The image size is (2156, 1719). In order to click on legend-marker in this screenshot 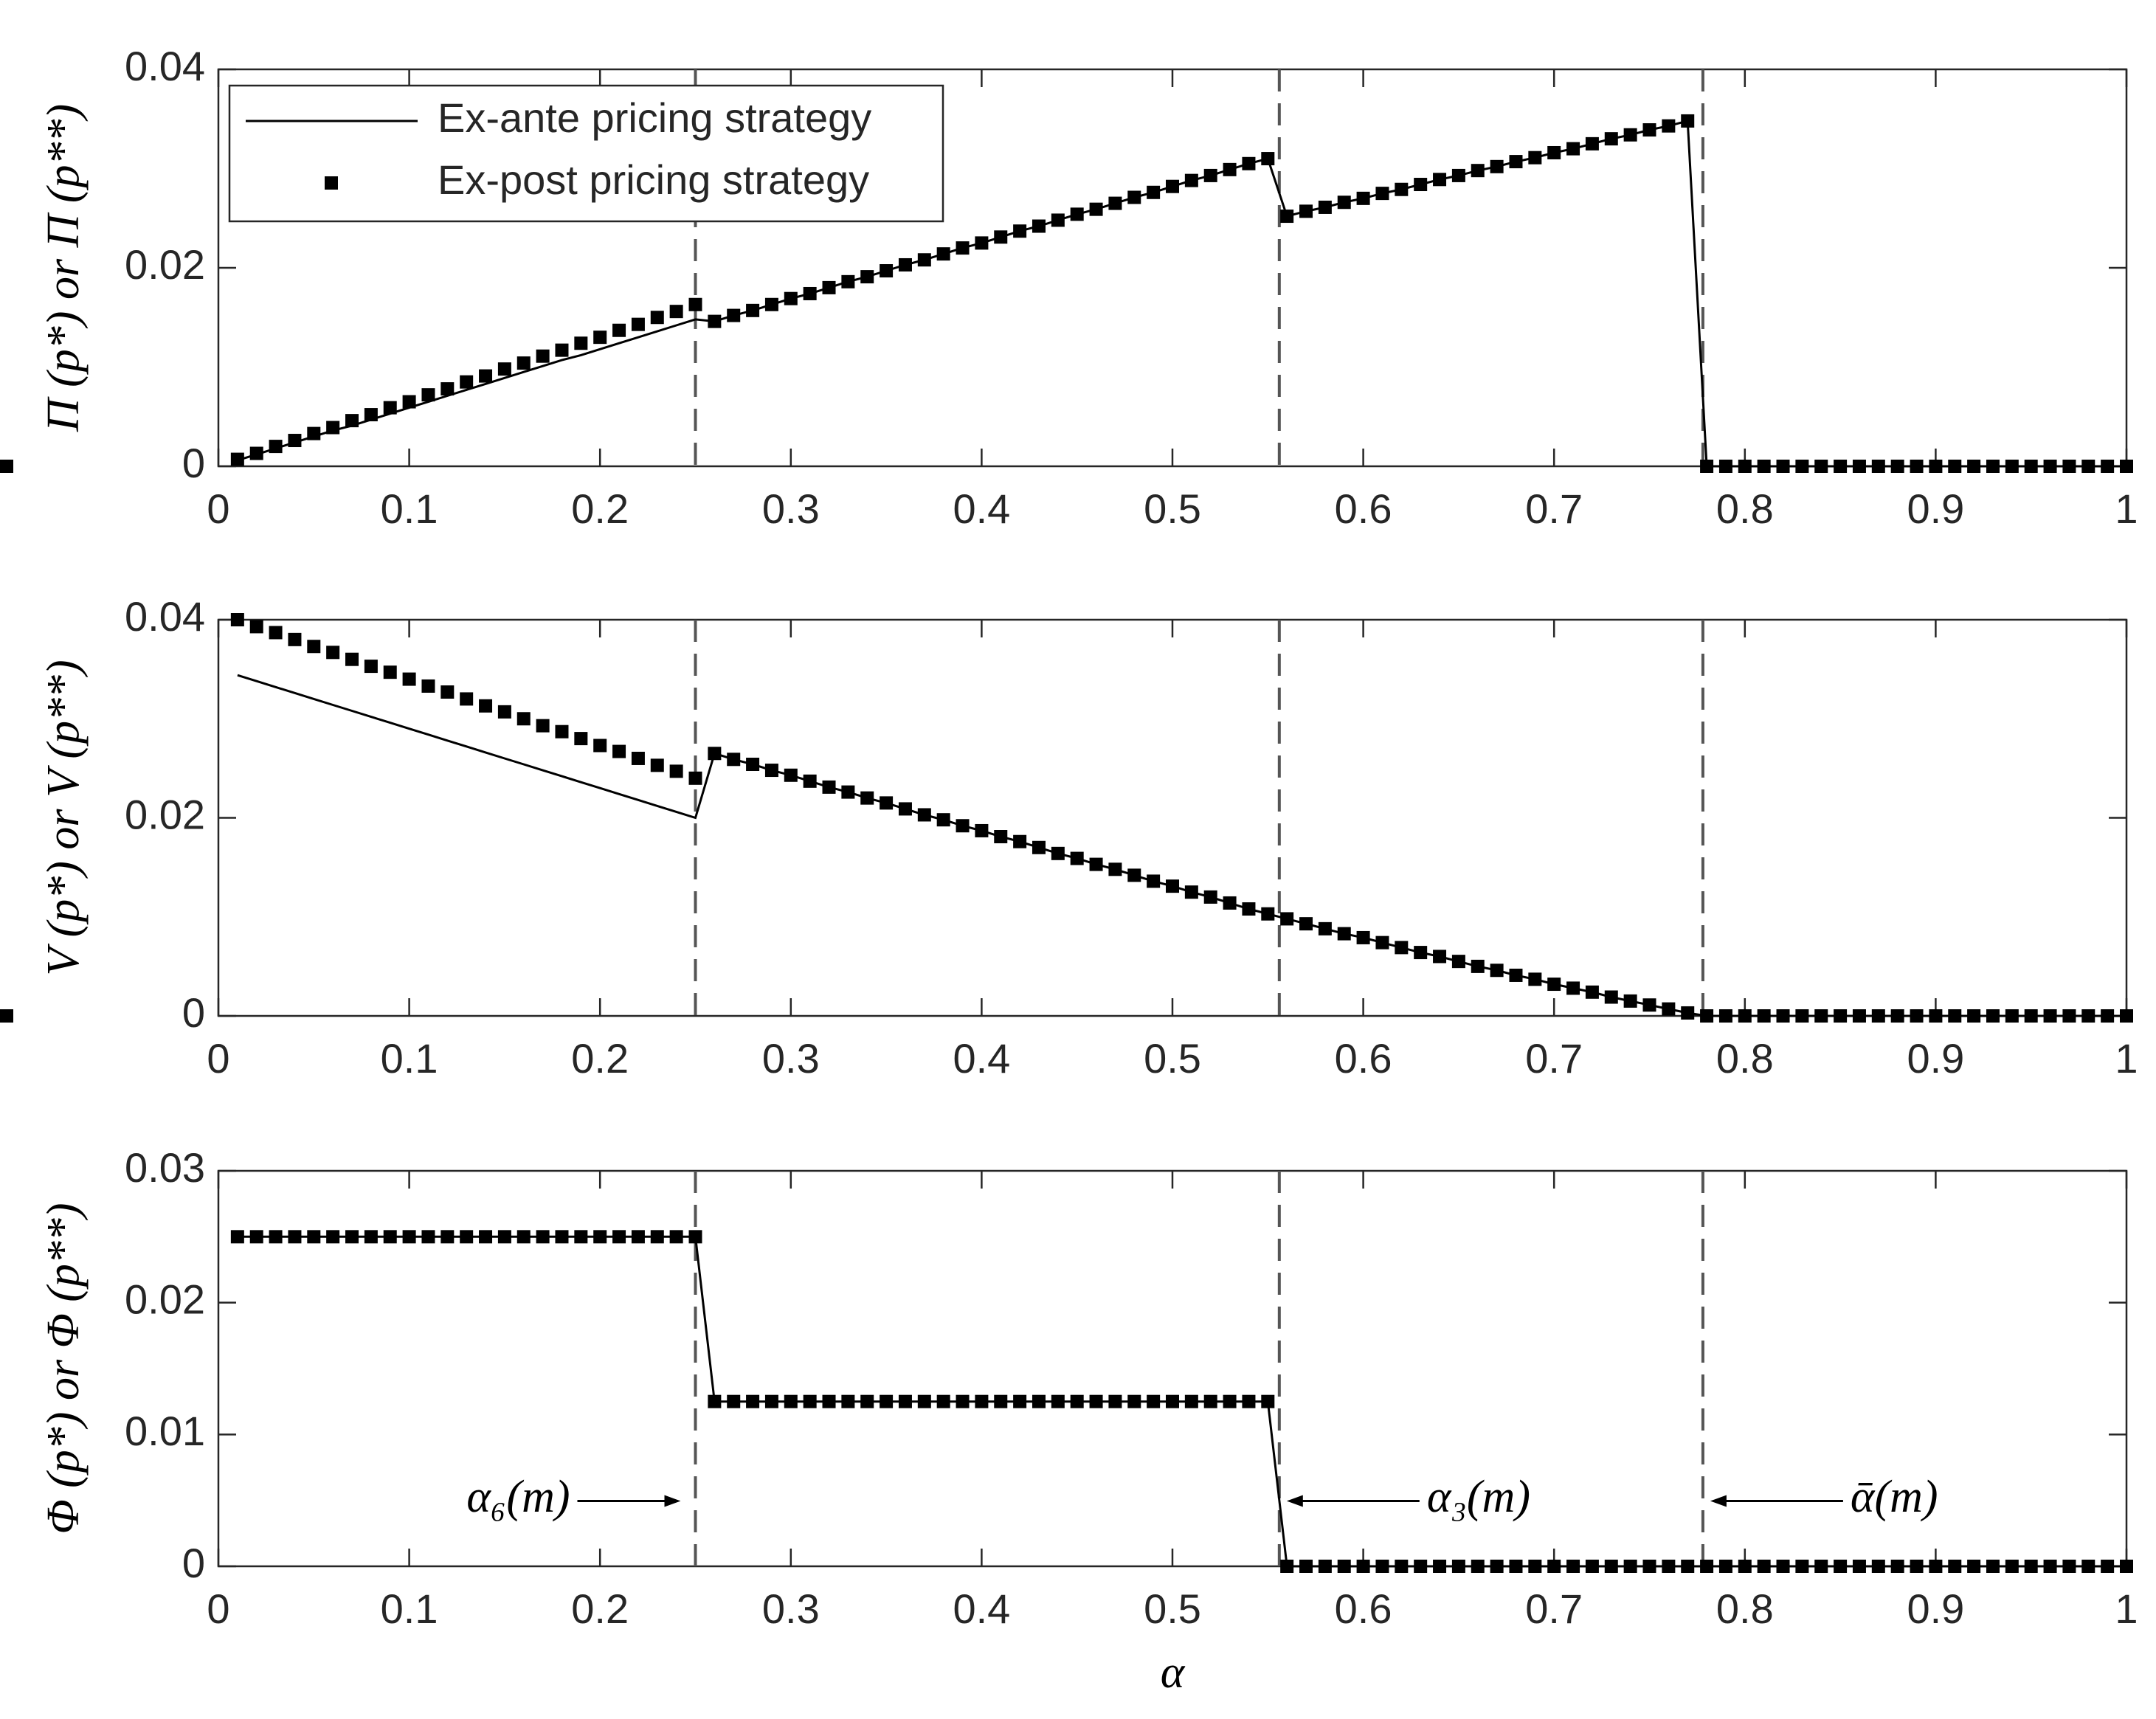, I will do `click(331, 183)`.